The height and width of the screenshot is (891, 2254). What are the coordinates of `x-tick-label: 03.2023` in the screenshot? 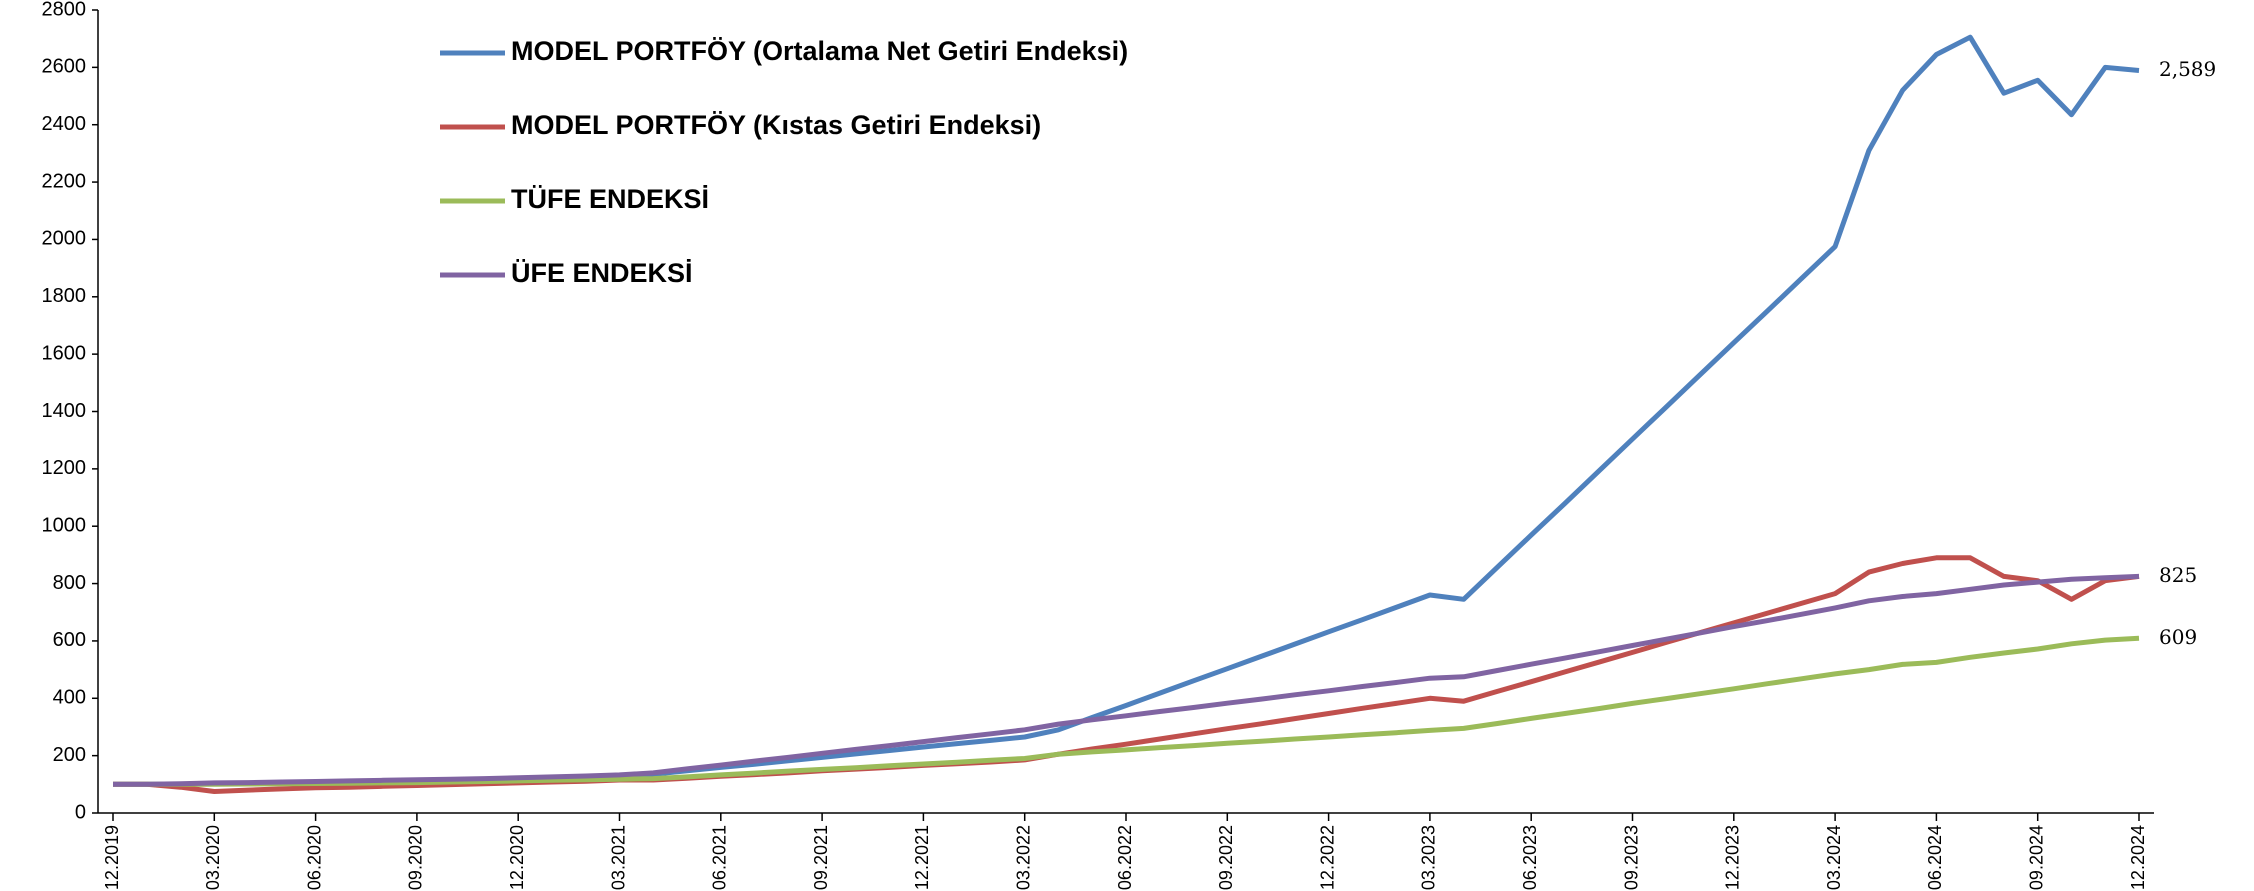 It's located at (1429, 857).